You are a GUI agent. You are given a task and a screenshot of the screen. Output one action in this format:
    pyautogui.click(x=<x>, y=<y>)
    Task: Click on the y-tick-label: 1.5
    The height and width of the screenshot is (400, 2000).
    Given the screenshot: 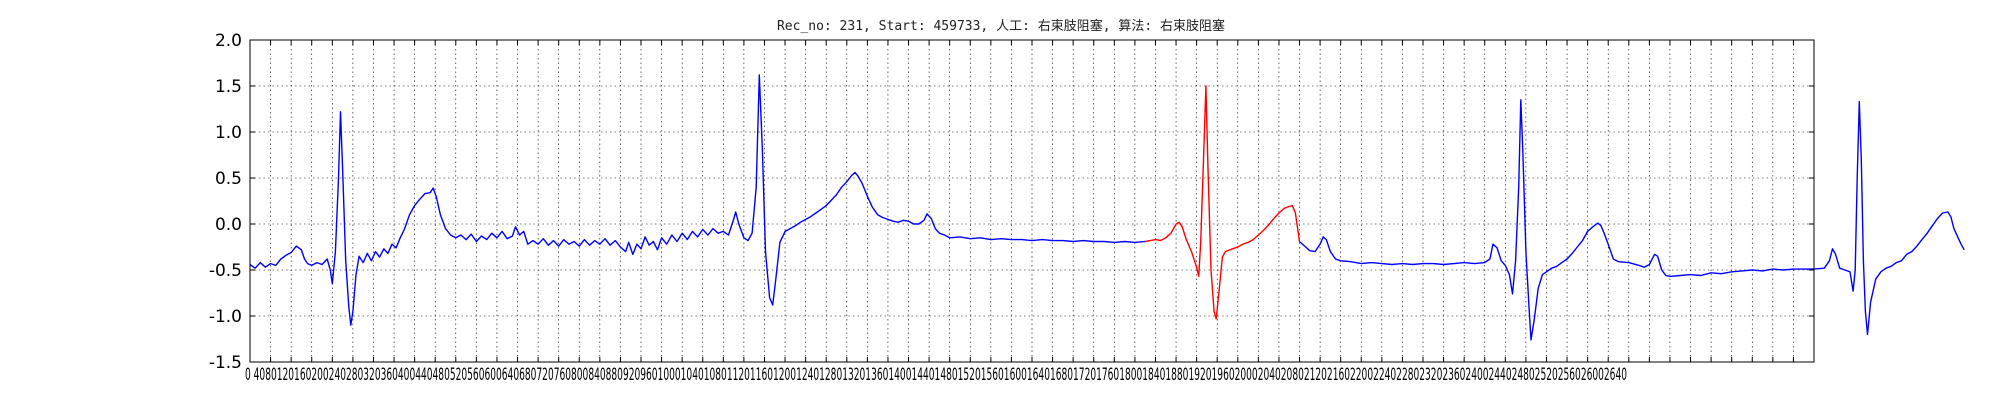 What is the action you would take?
    pyautogui.click(x=228, y=87)
    